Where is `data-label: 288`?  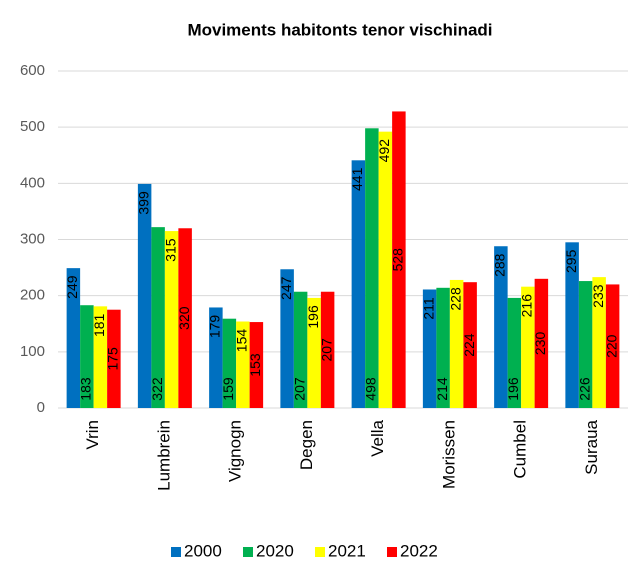 data-label: 288 is located at coordinates (500, 265).